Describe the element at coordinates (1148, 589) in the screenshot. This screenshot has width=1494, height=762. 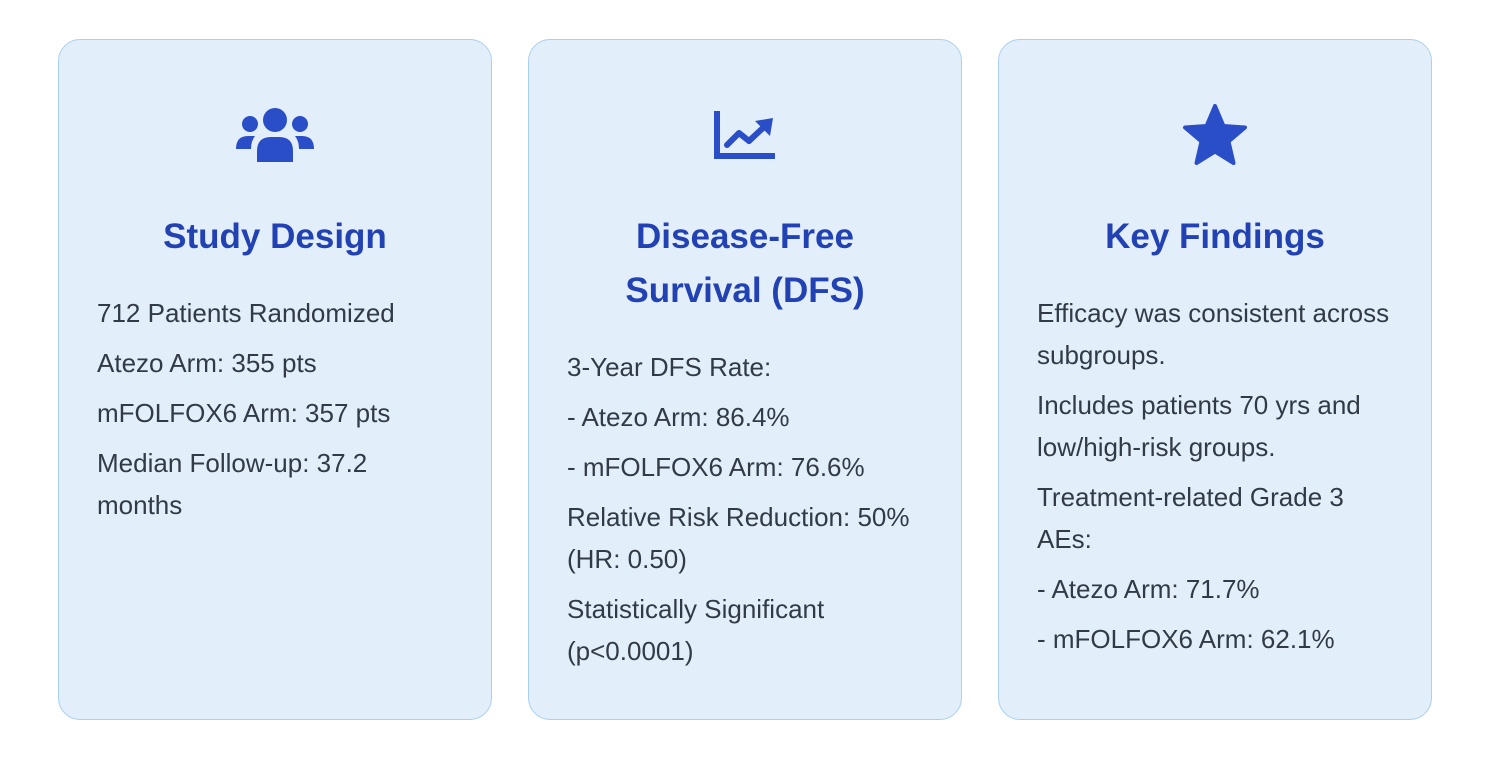
I see `list-item: - Atezo Arm: 71.7%` at that location.